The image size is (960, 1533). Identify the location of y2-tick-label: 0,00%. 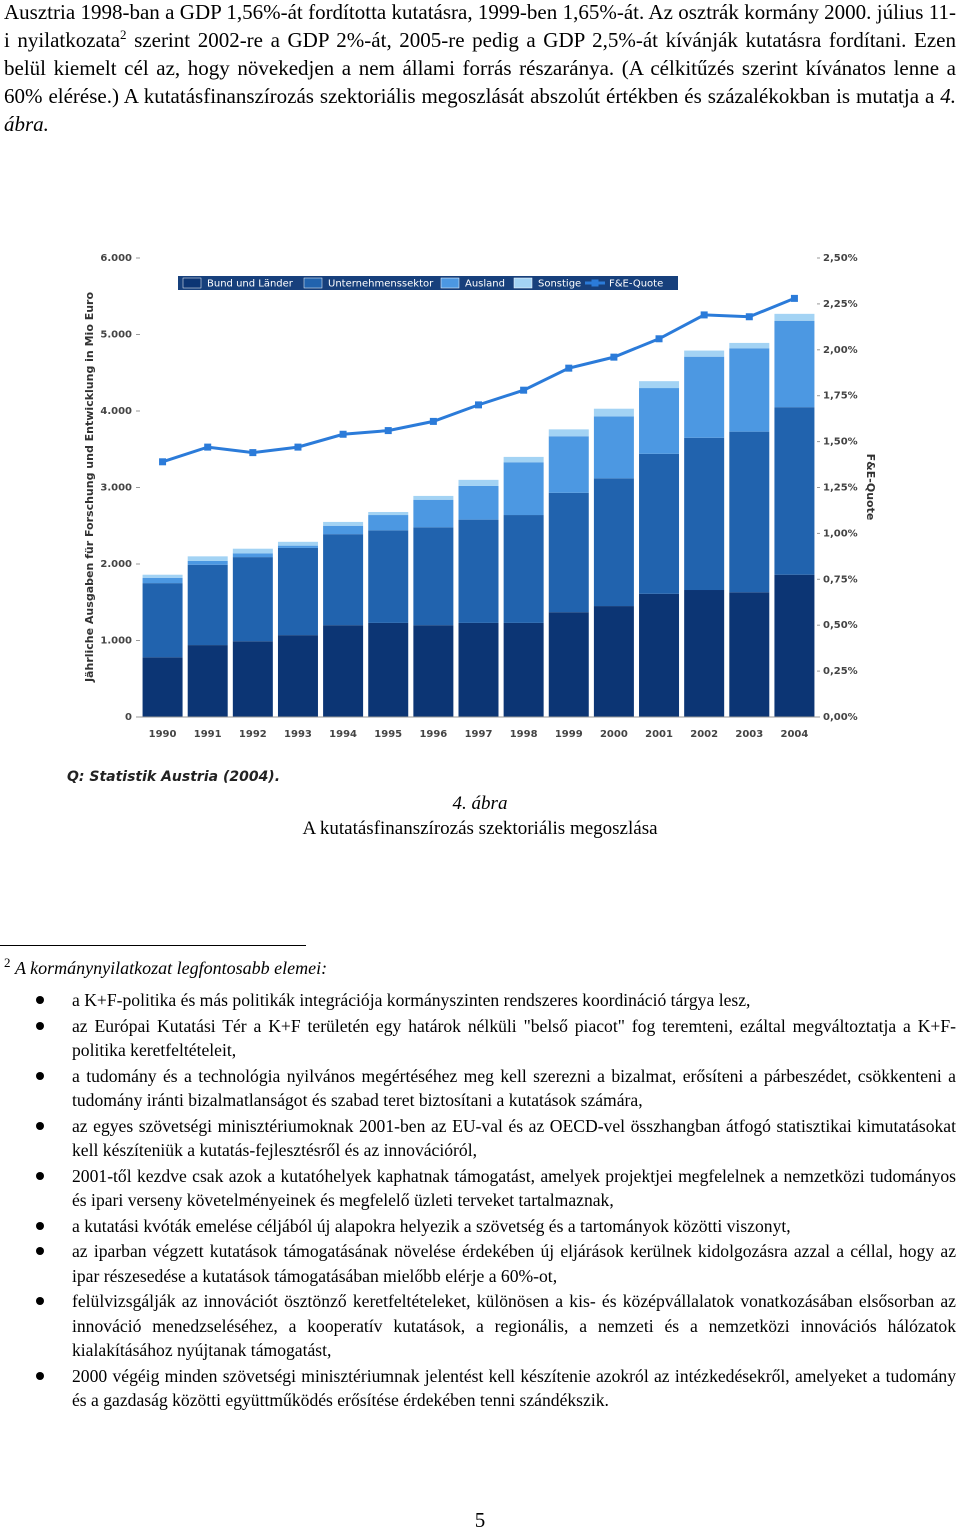
(840, 717).